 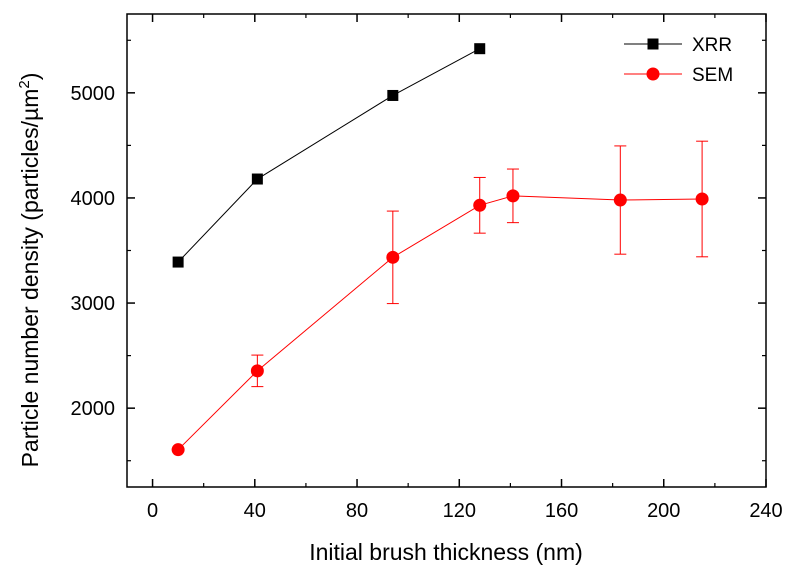 What do you see at coordinates (152, 511) in the screenshot?
I see `x-tick-label: 0` at bounding box center [152, 511].